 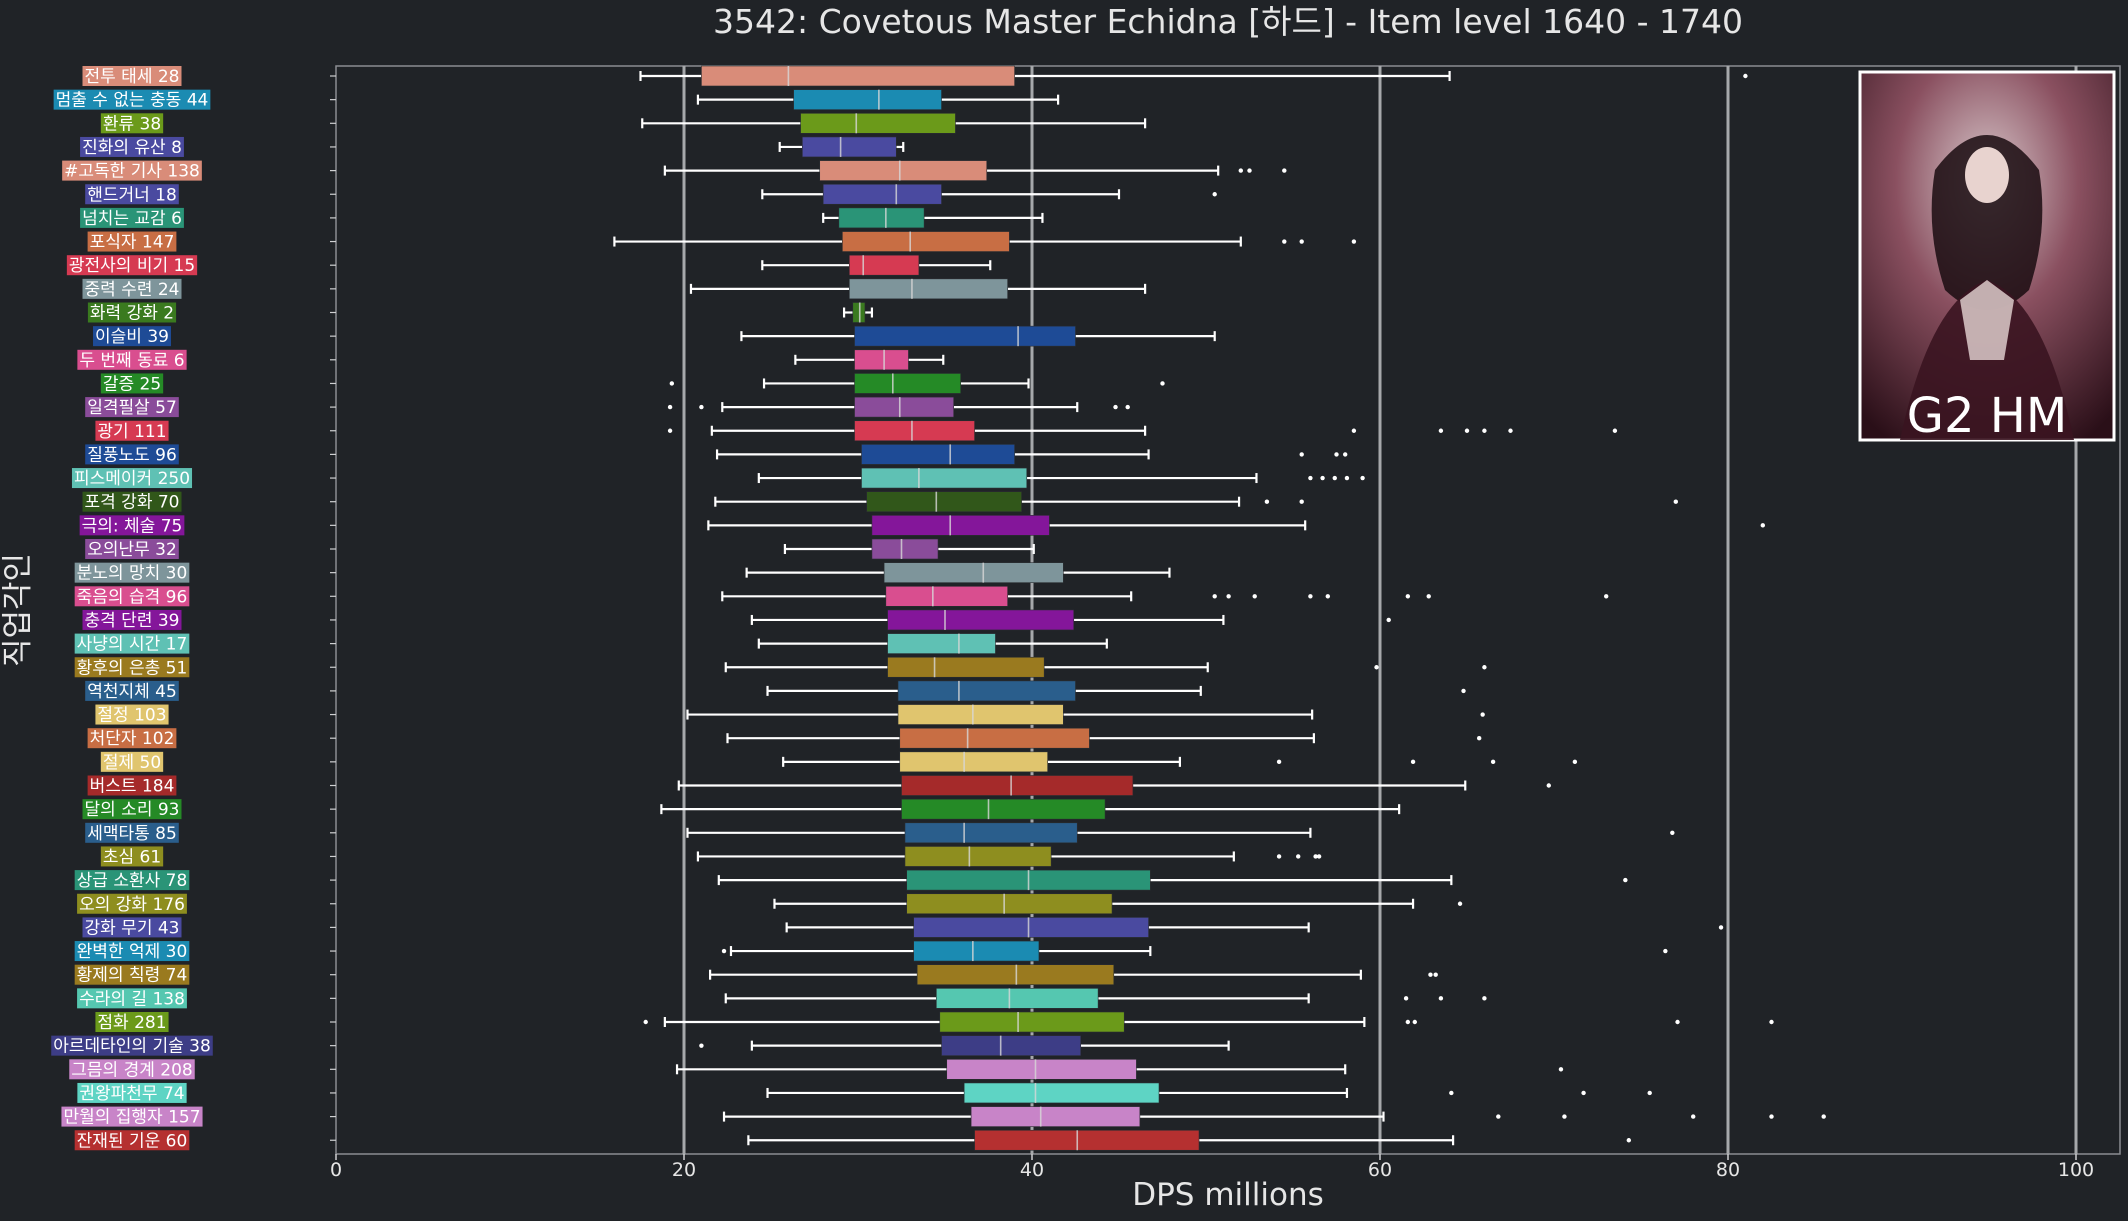 I want to click on category-label-text: 이슬비 39, so click(x=132, y=337).